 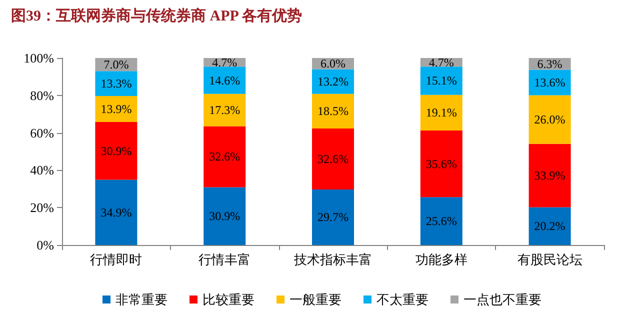 What do you see at coordinates (332, 259) in the screenshot?
I see `x-tick-label: 技术指标丰富` at bounding box center [332, 259].